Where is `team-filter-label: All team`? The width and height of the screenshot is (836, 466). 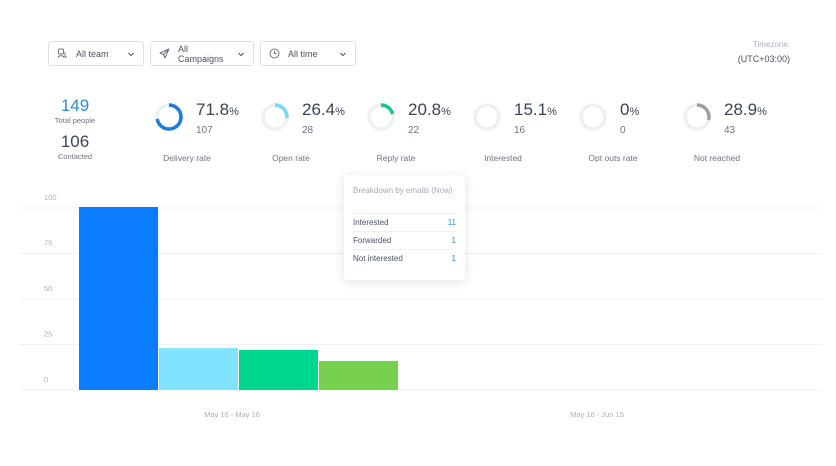 team-filter-label: All team is located at coordinates (92, 53).